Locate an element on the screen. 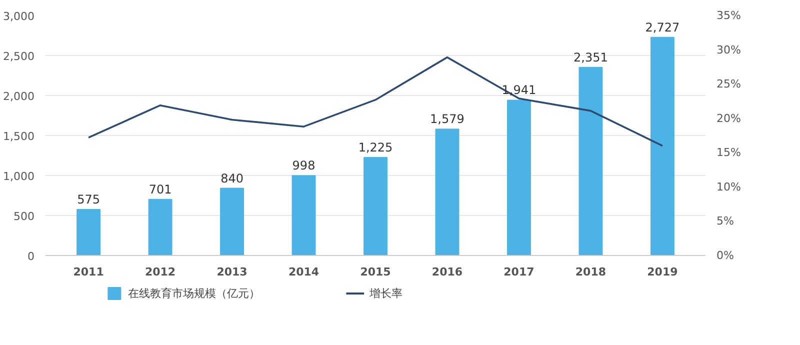 Image resolution: width=800 pixels, height=345 pixels. x-tick-label: 2014 is located at coordinates (304, 272).